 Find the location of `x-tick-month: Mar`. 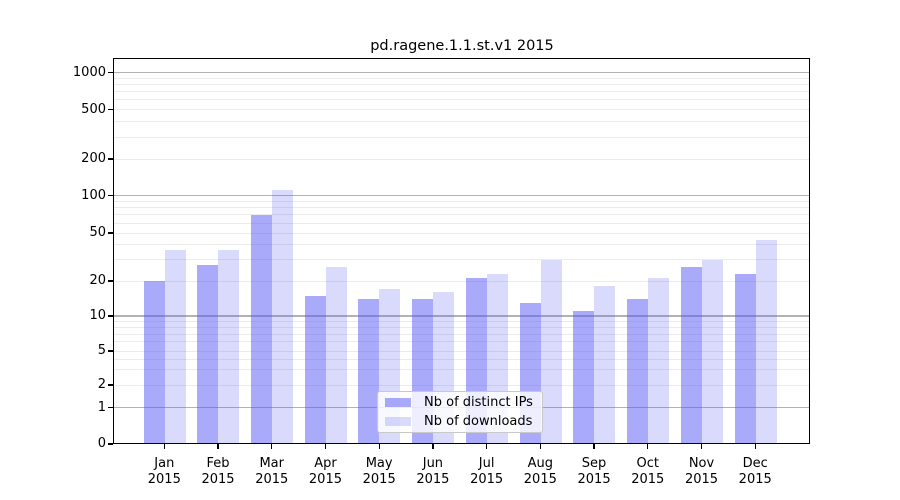

x-tick-month: Mar is located at coordinates (271, 463).